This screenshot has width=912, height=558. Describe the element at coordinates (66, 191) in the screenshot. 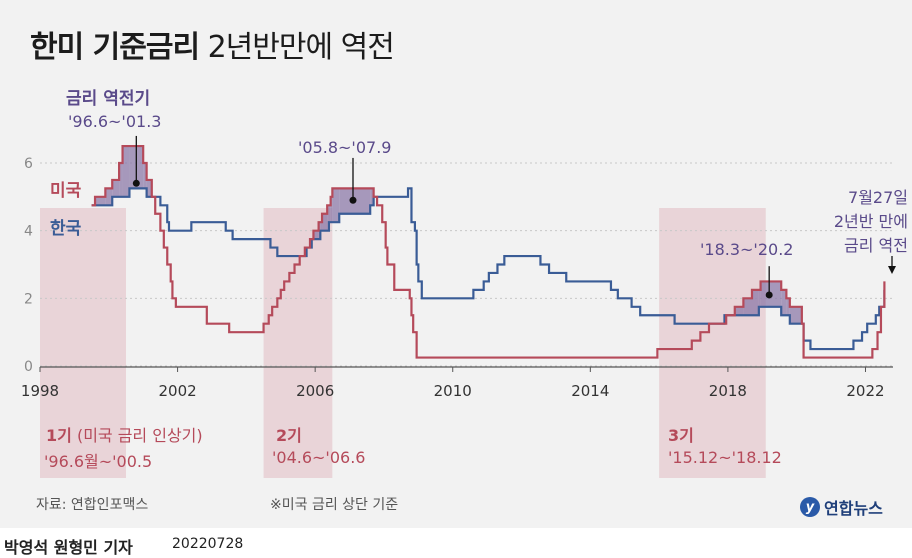

I see `series-label-us: 미국` at that location.